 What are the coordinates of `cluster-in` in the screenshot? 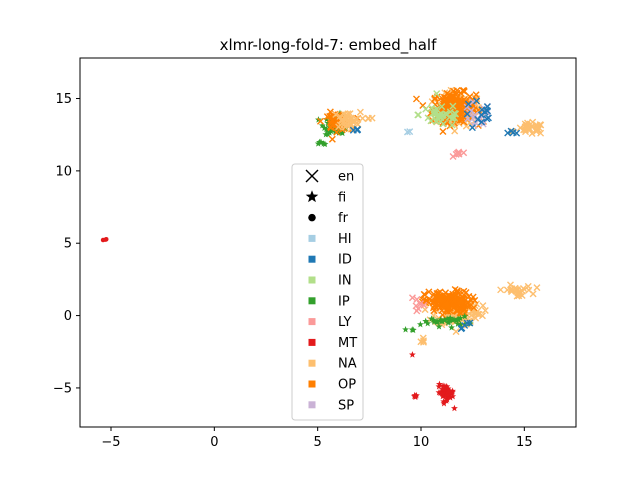 It's located at (437, 109).